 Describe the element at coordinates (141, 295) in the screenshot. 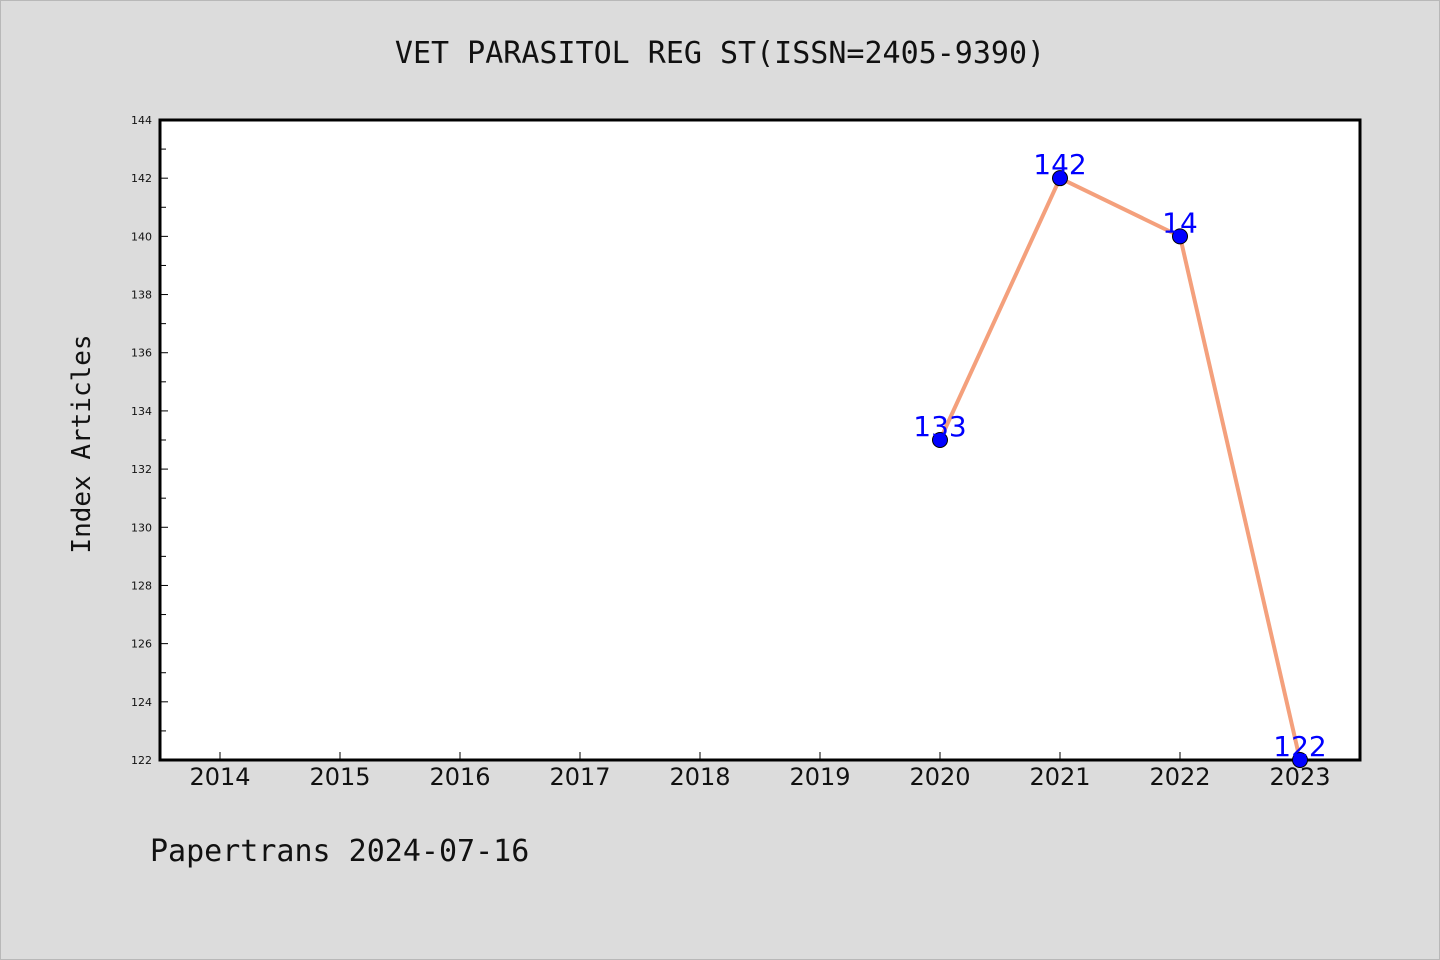

I see `y-tick-label: 138` at that location.